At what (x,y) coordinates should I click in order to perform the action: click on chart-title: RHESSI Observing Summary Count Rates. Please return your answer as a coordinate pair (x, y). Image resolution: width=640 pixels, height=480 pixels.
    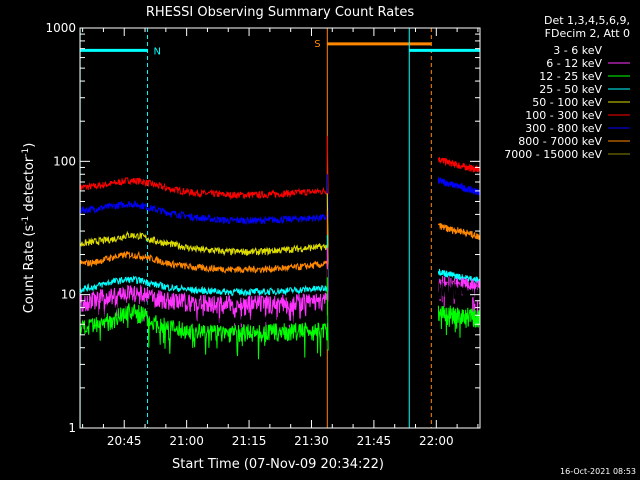
    Looking at the image, I should click on (280, 12).